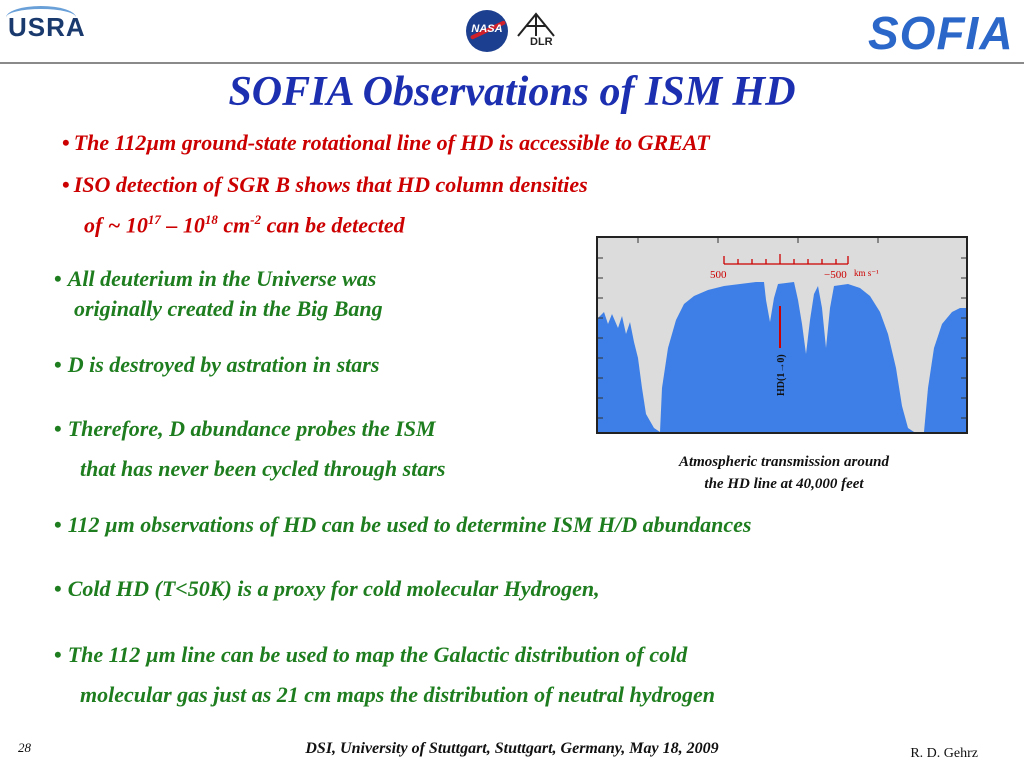 The height and width of the screenshot is (768, 1024). I want to click on green-bullet-3-line-2: that has never been cycled through stars, so click(263, 468).